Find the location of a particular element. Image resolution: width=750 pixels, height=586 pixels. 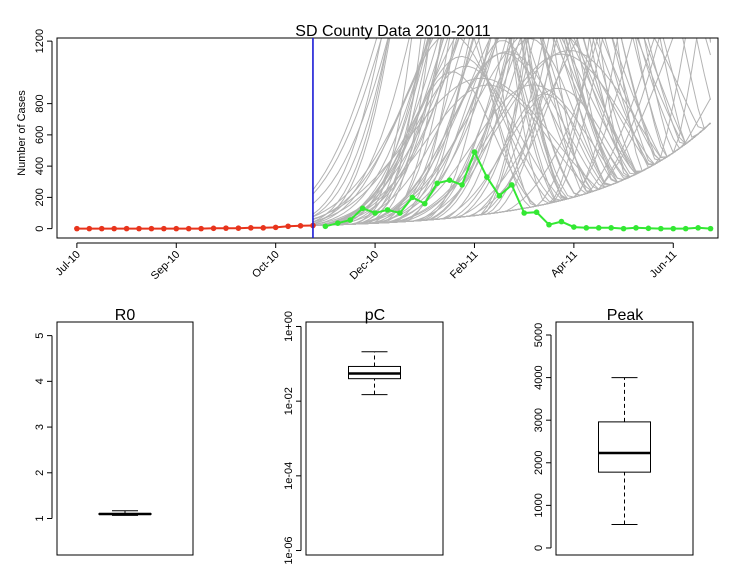

x-tick-label: Dec-10 is located at coordinates (365, 266).